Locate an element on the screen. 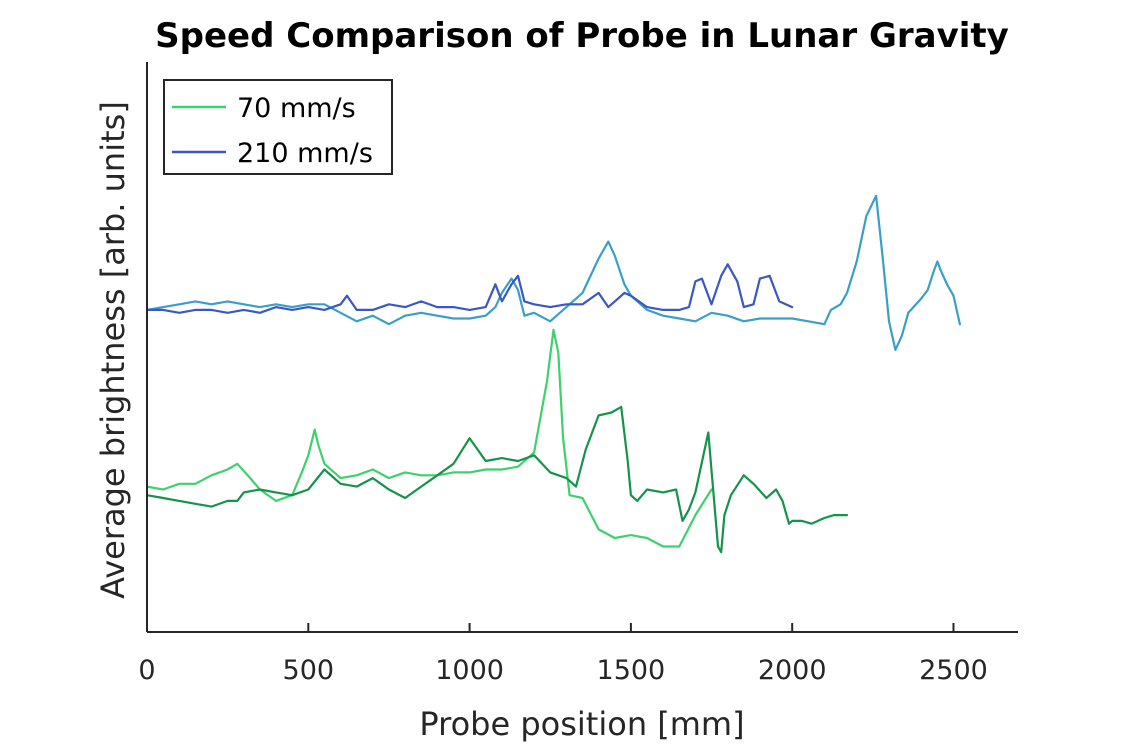  x-tick-label-4: 2000 is located at coordinates (792, 670).